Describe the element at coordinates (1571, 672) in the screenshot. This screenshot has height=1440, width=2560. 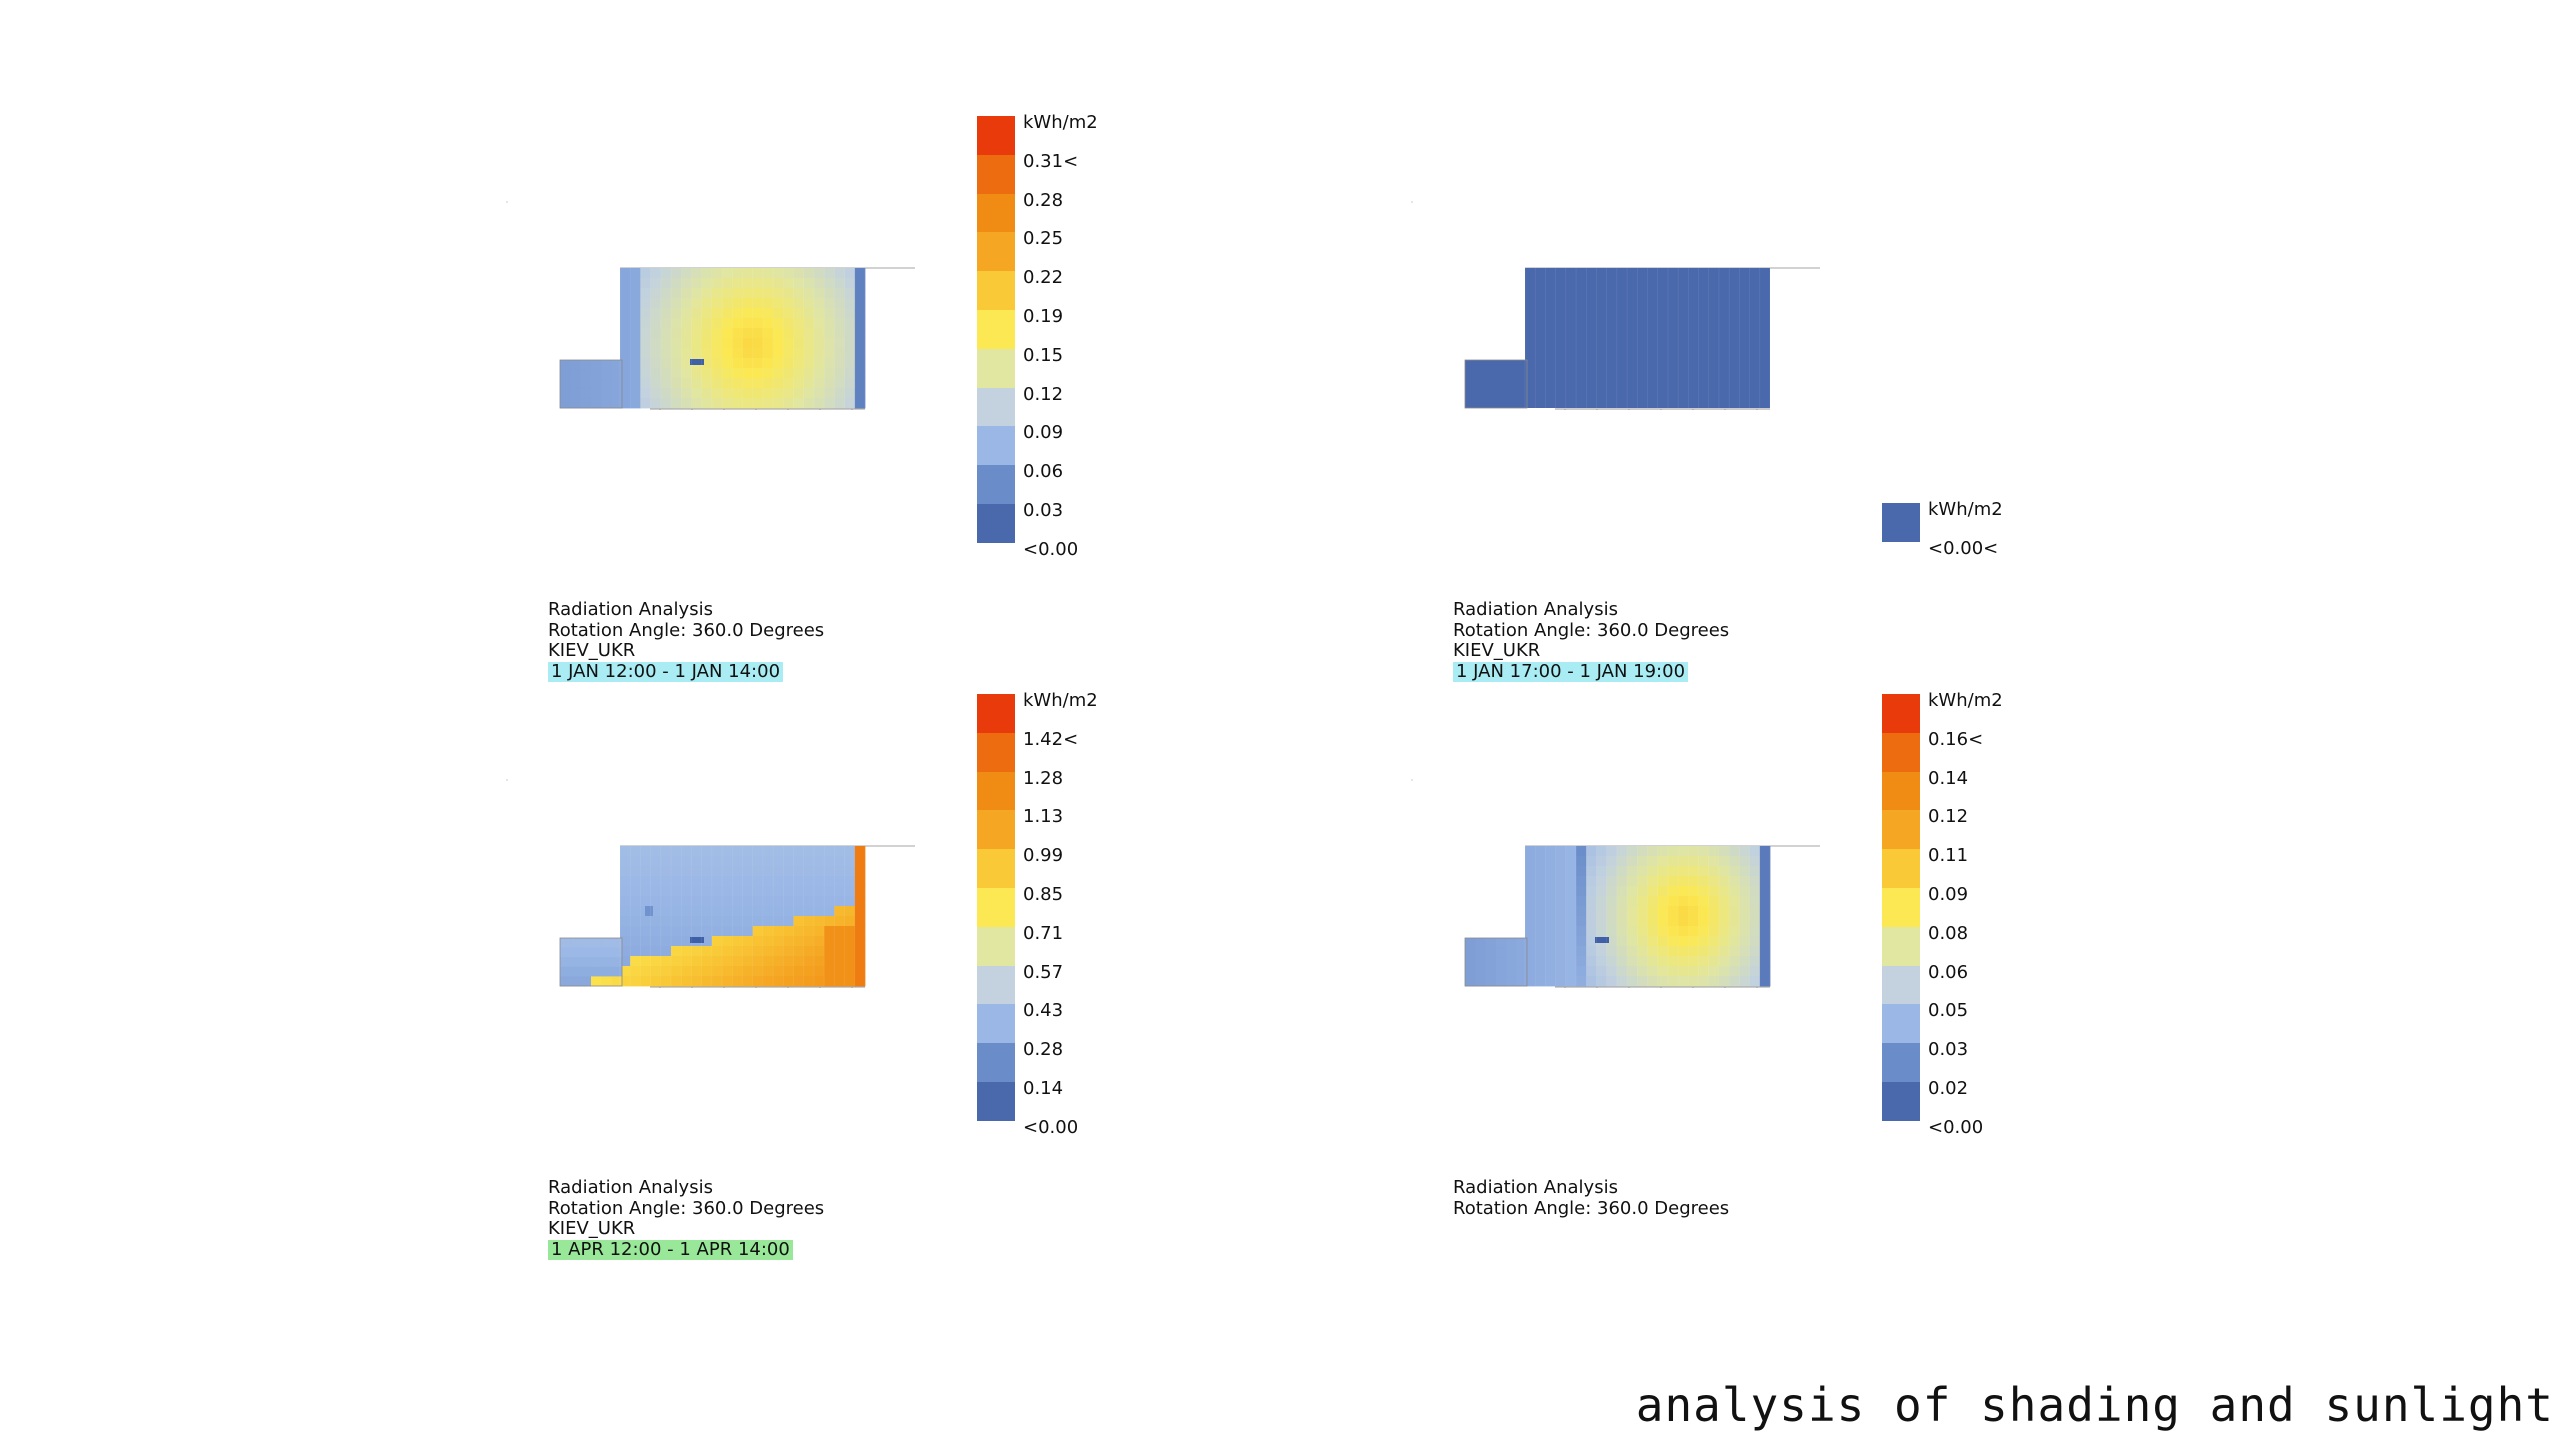
I see `caption-period: 1 JAN 17:00 - 1 JAN 19:00` at that location.